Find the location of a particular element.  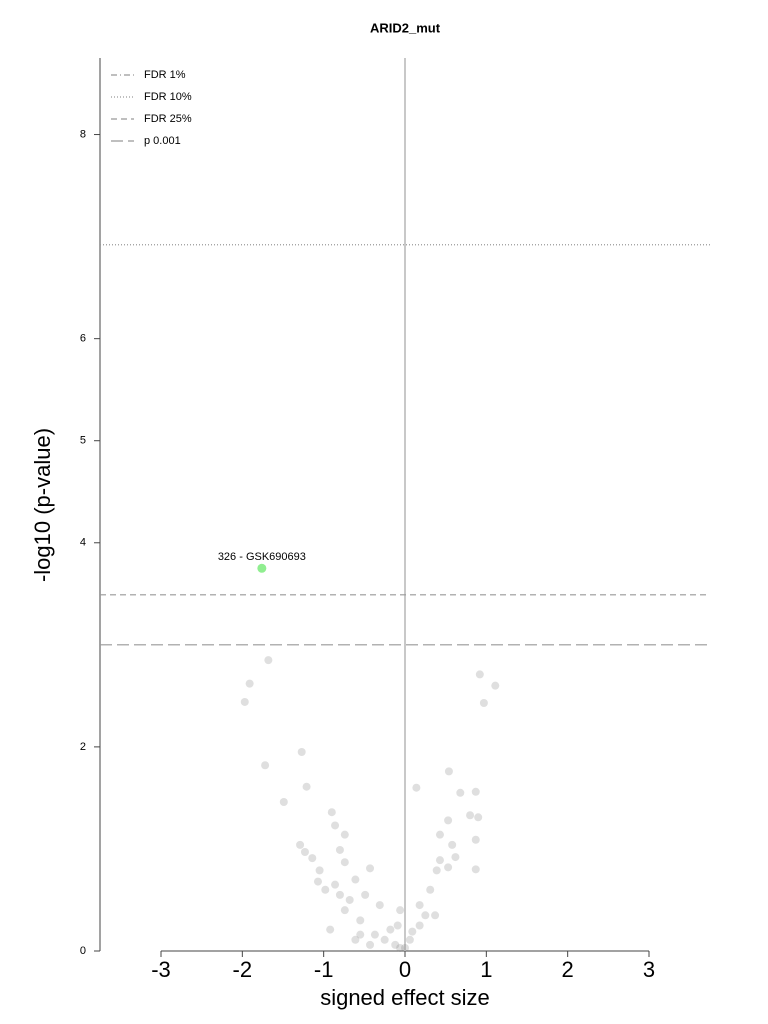

x-tick-label: 3 is located at coordinates (649, 969).